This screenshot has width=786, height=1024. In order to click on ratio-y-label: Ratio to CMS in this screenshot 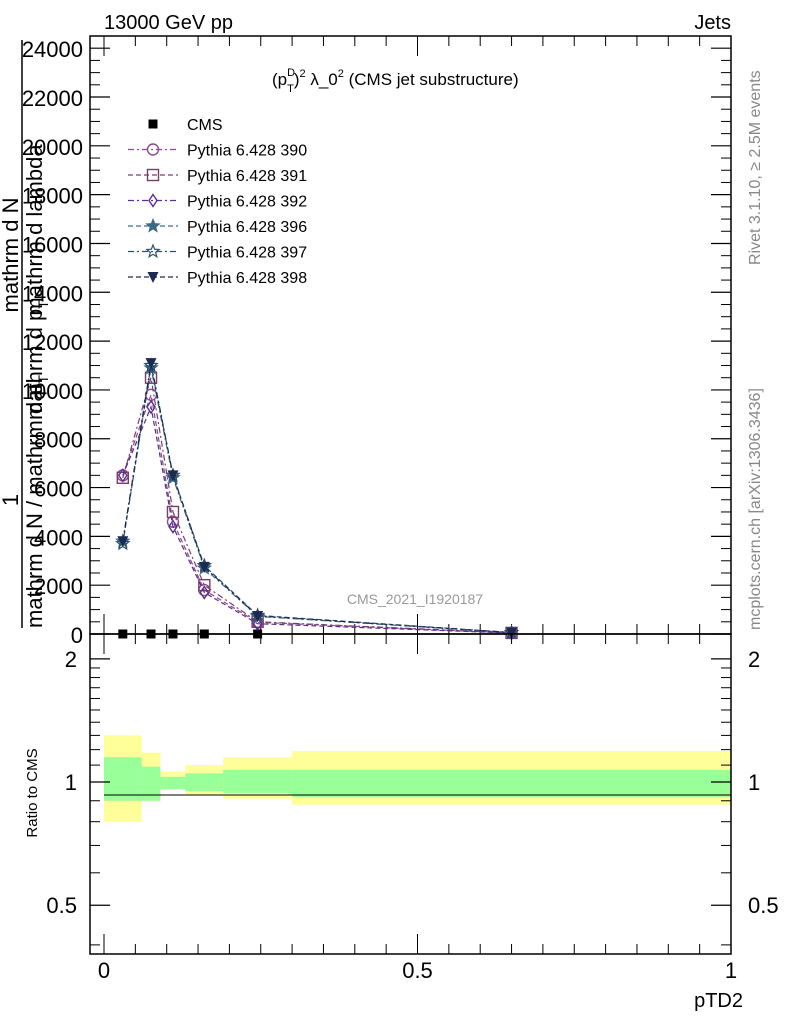, I will do `click(32, 792)`.